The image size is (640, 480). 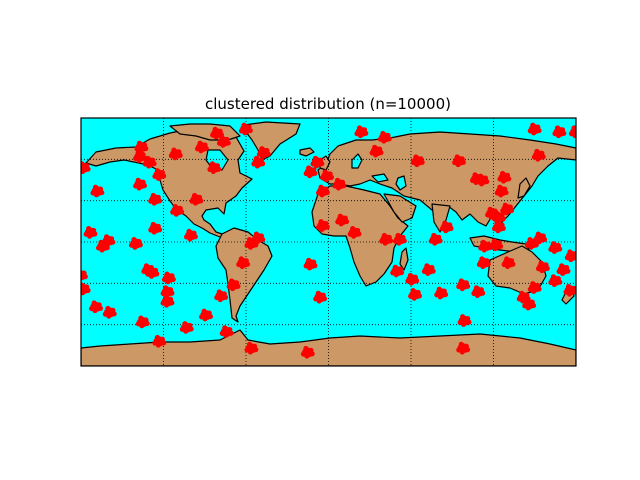 I want to click on landmass-japan, so click(x=524, y=188).